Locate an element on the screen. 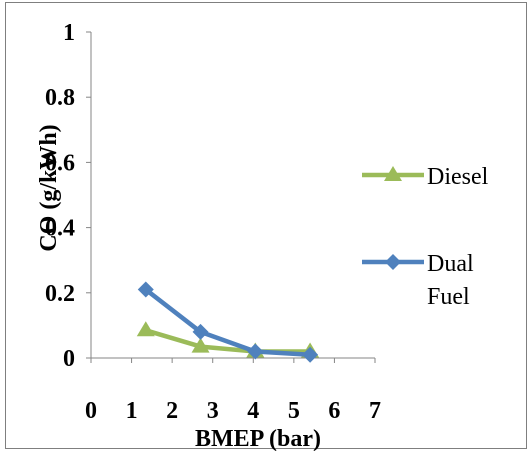  legend-marker-dual-fuel is located at coordinates (393, 262).